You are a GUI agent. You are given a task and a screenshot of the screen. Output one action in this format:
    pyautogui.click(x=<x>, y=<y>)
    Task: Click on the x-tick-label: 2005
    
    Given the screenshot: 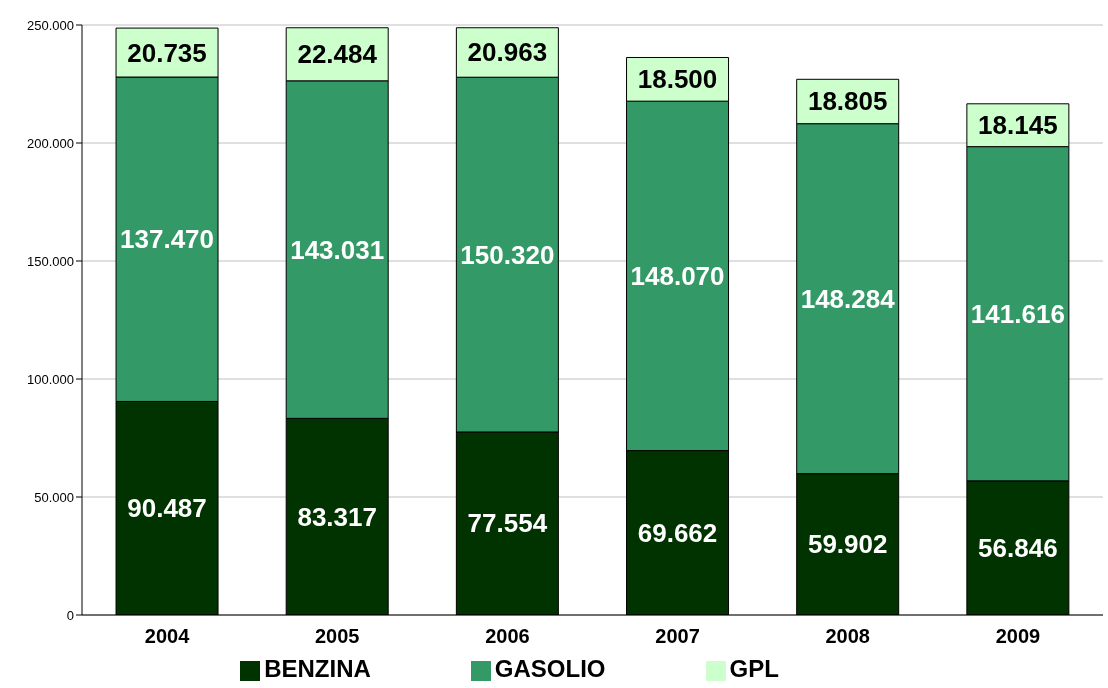 What is the action you would take?
    pyautogui.click(x=337, y=636)
    